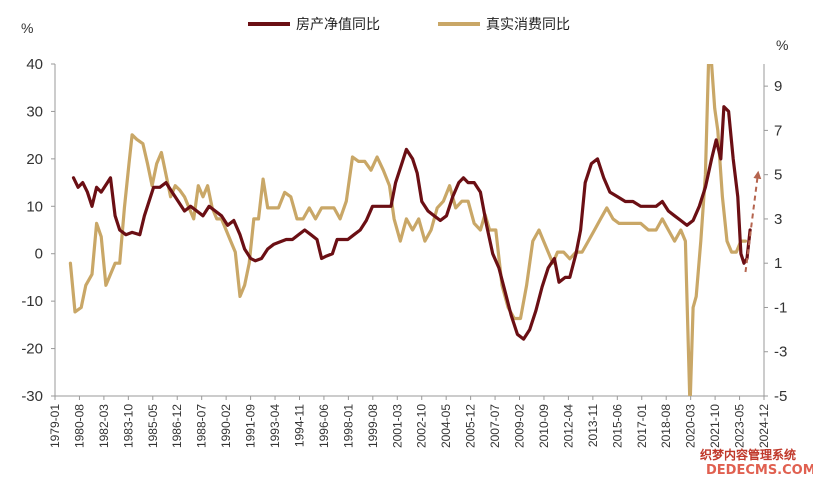  What do you see at coordinates (55, 426) in the screenshot?
I see `x-tick-label: 1979-01` at bounding box center [55, 426].